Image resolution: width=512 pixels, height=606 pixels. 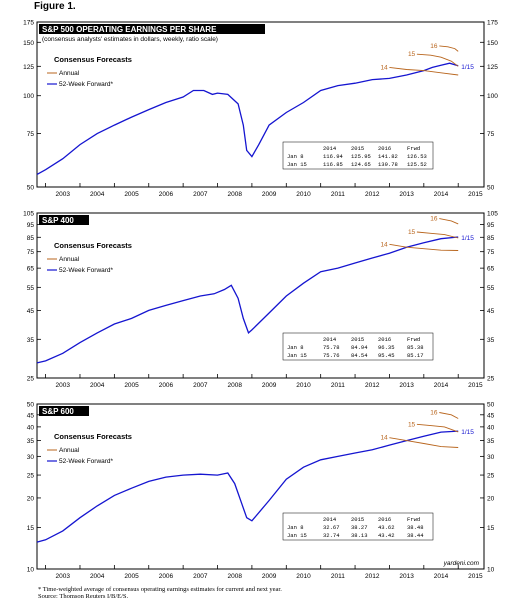 What do you see at coordinates (492, 43) in the screenshot?
I see `y-tick-label-right: 150` at bounding box center [492, 43].